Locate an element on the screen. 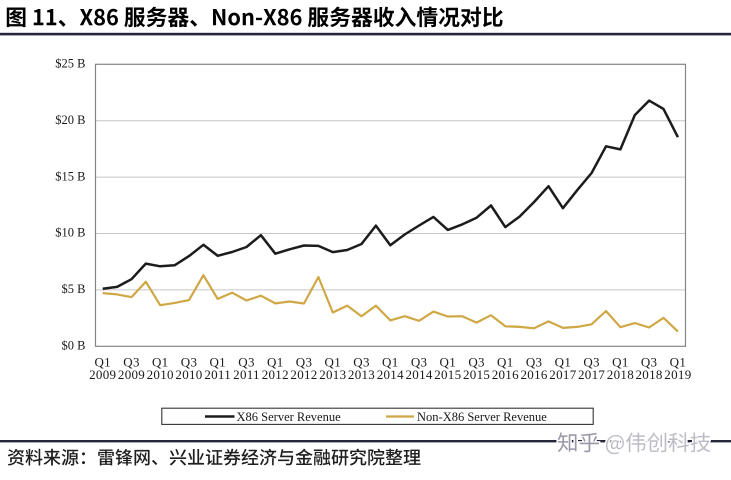  svg-text: X86 Server Revenue is located at coordinates (289, 417).